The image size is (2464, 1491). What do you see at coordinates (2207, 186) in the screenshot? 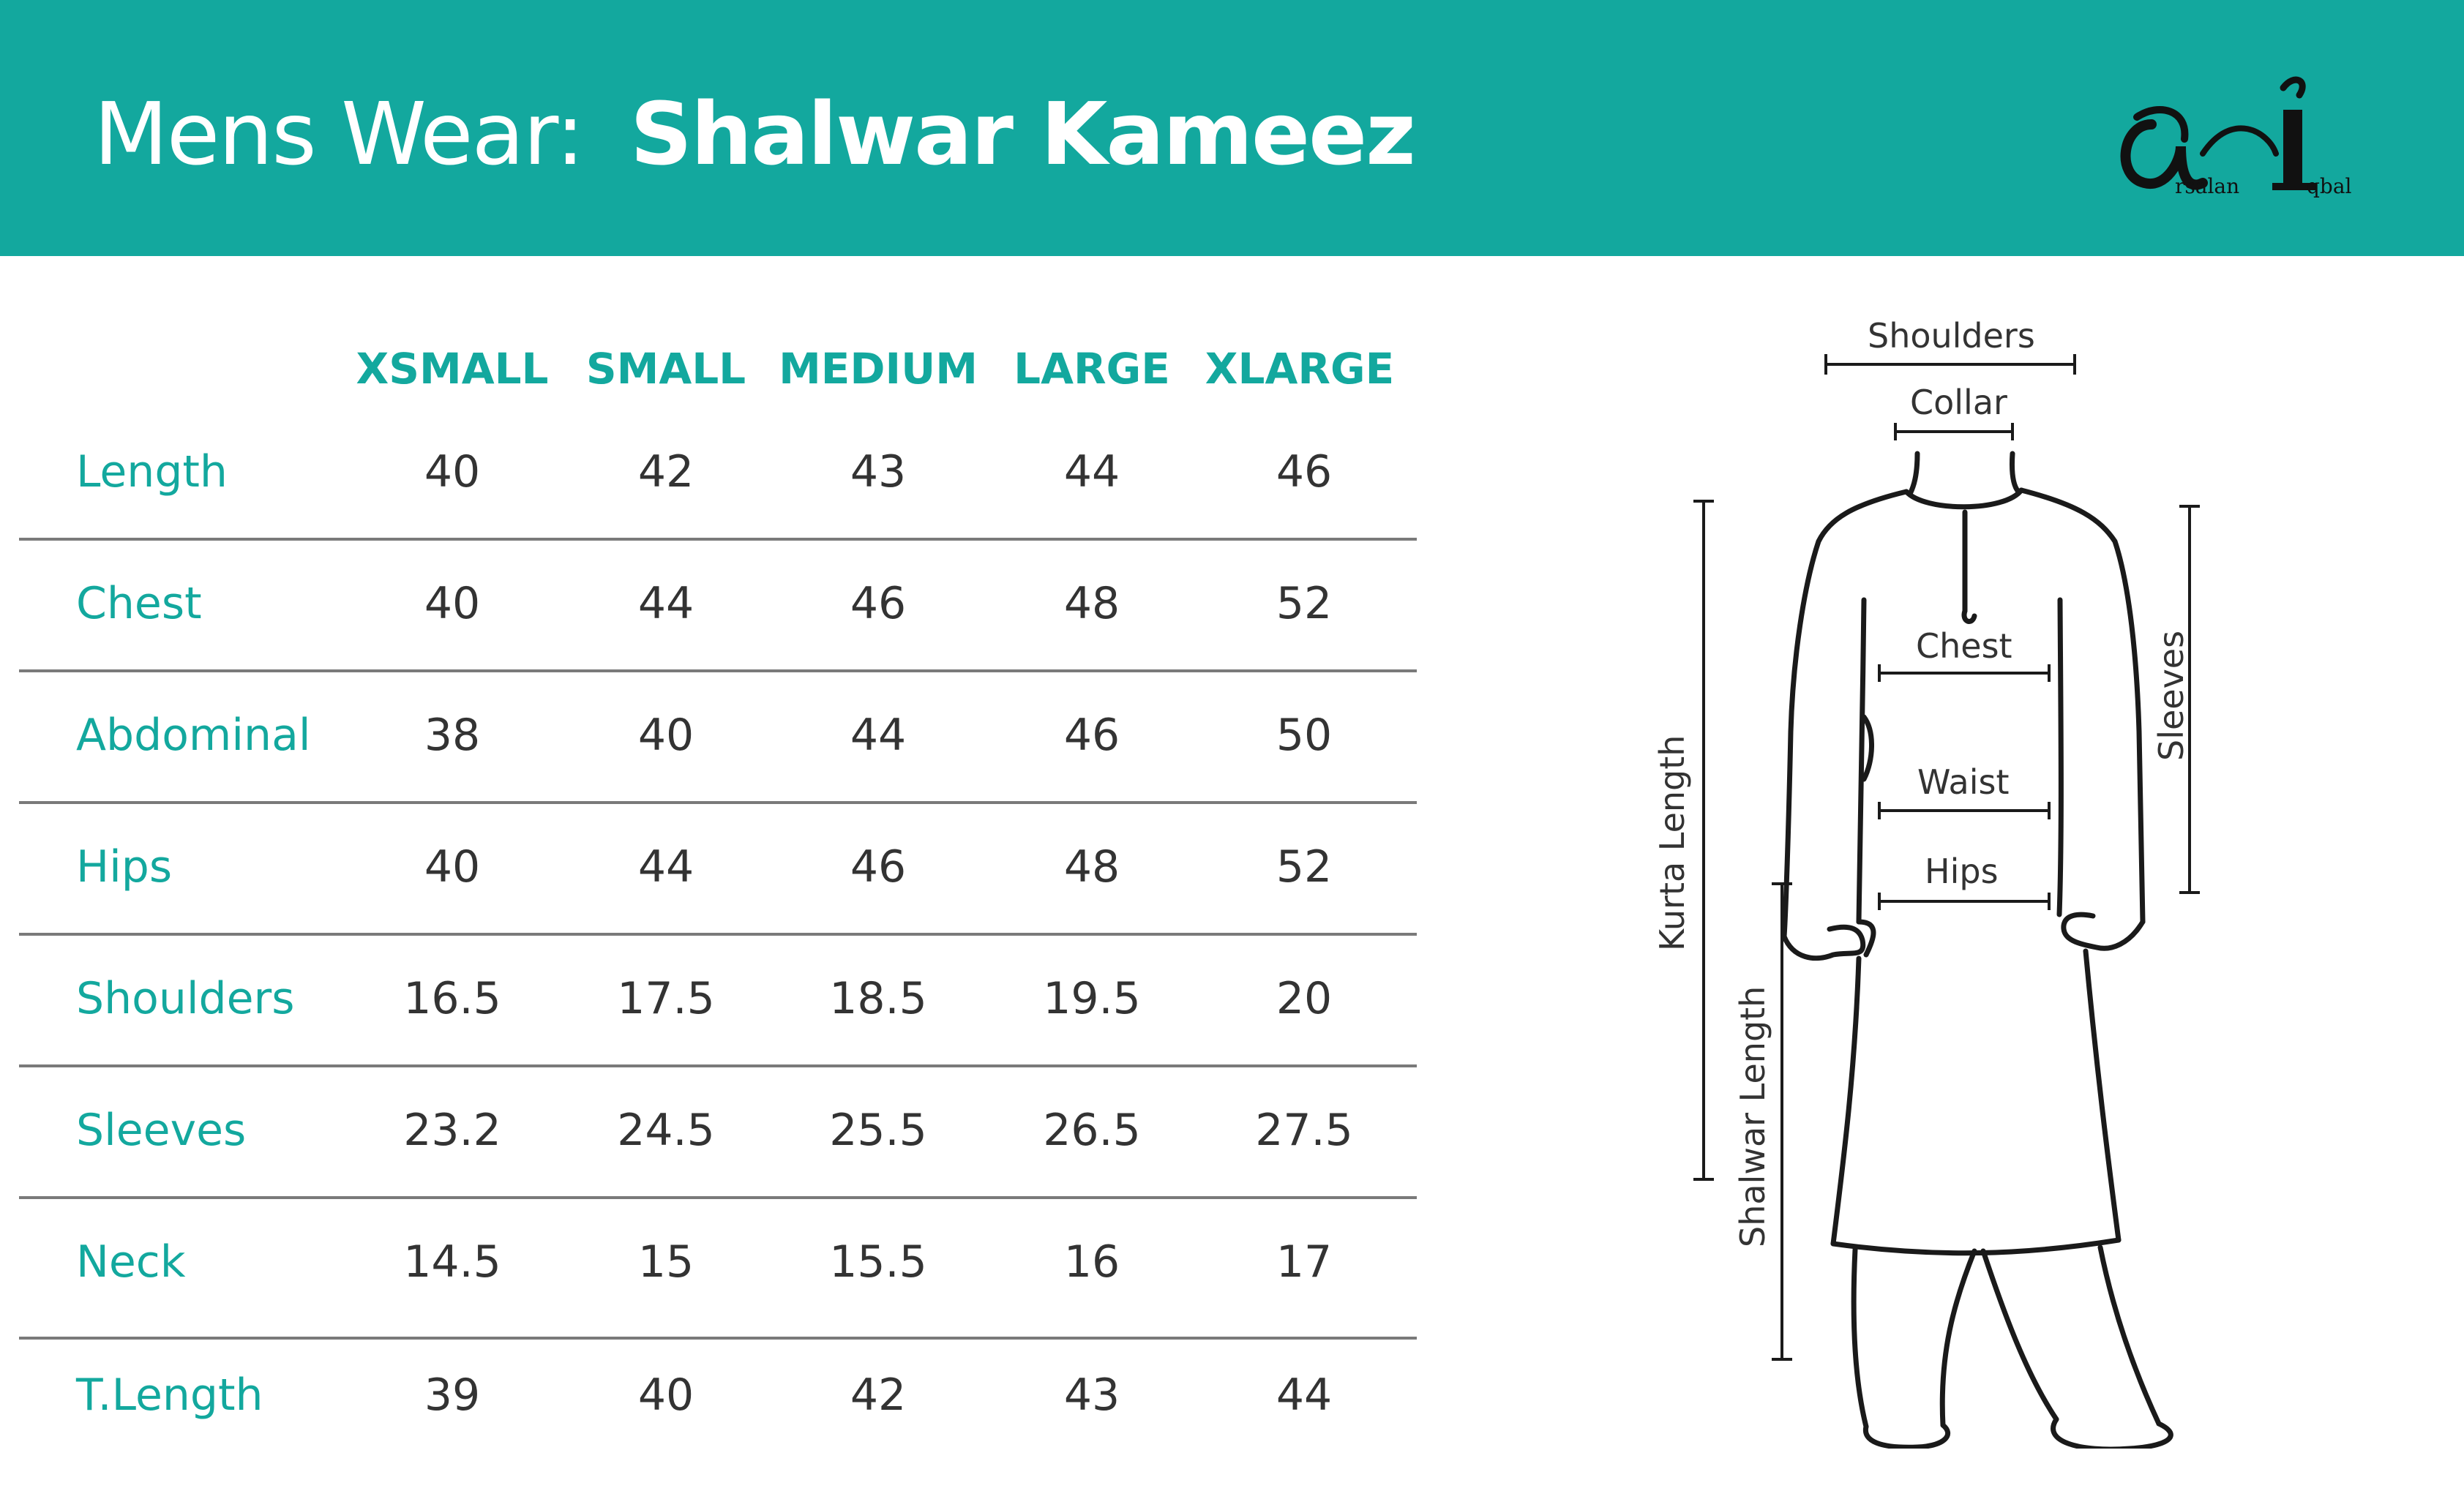
I see `logo-first-name: rsalan` at bounding box center [2207, 186].